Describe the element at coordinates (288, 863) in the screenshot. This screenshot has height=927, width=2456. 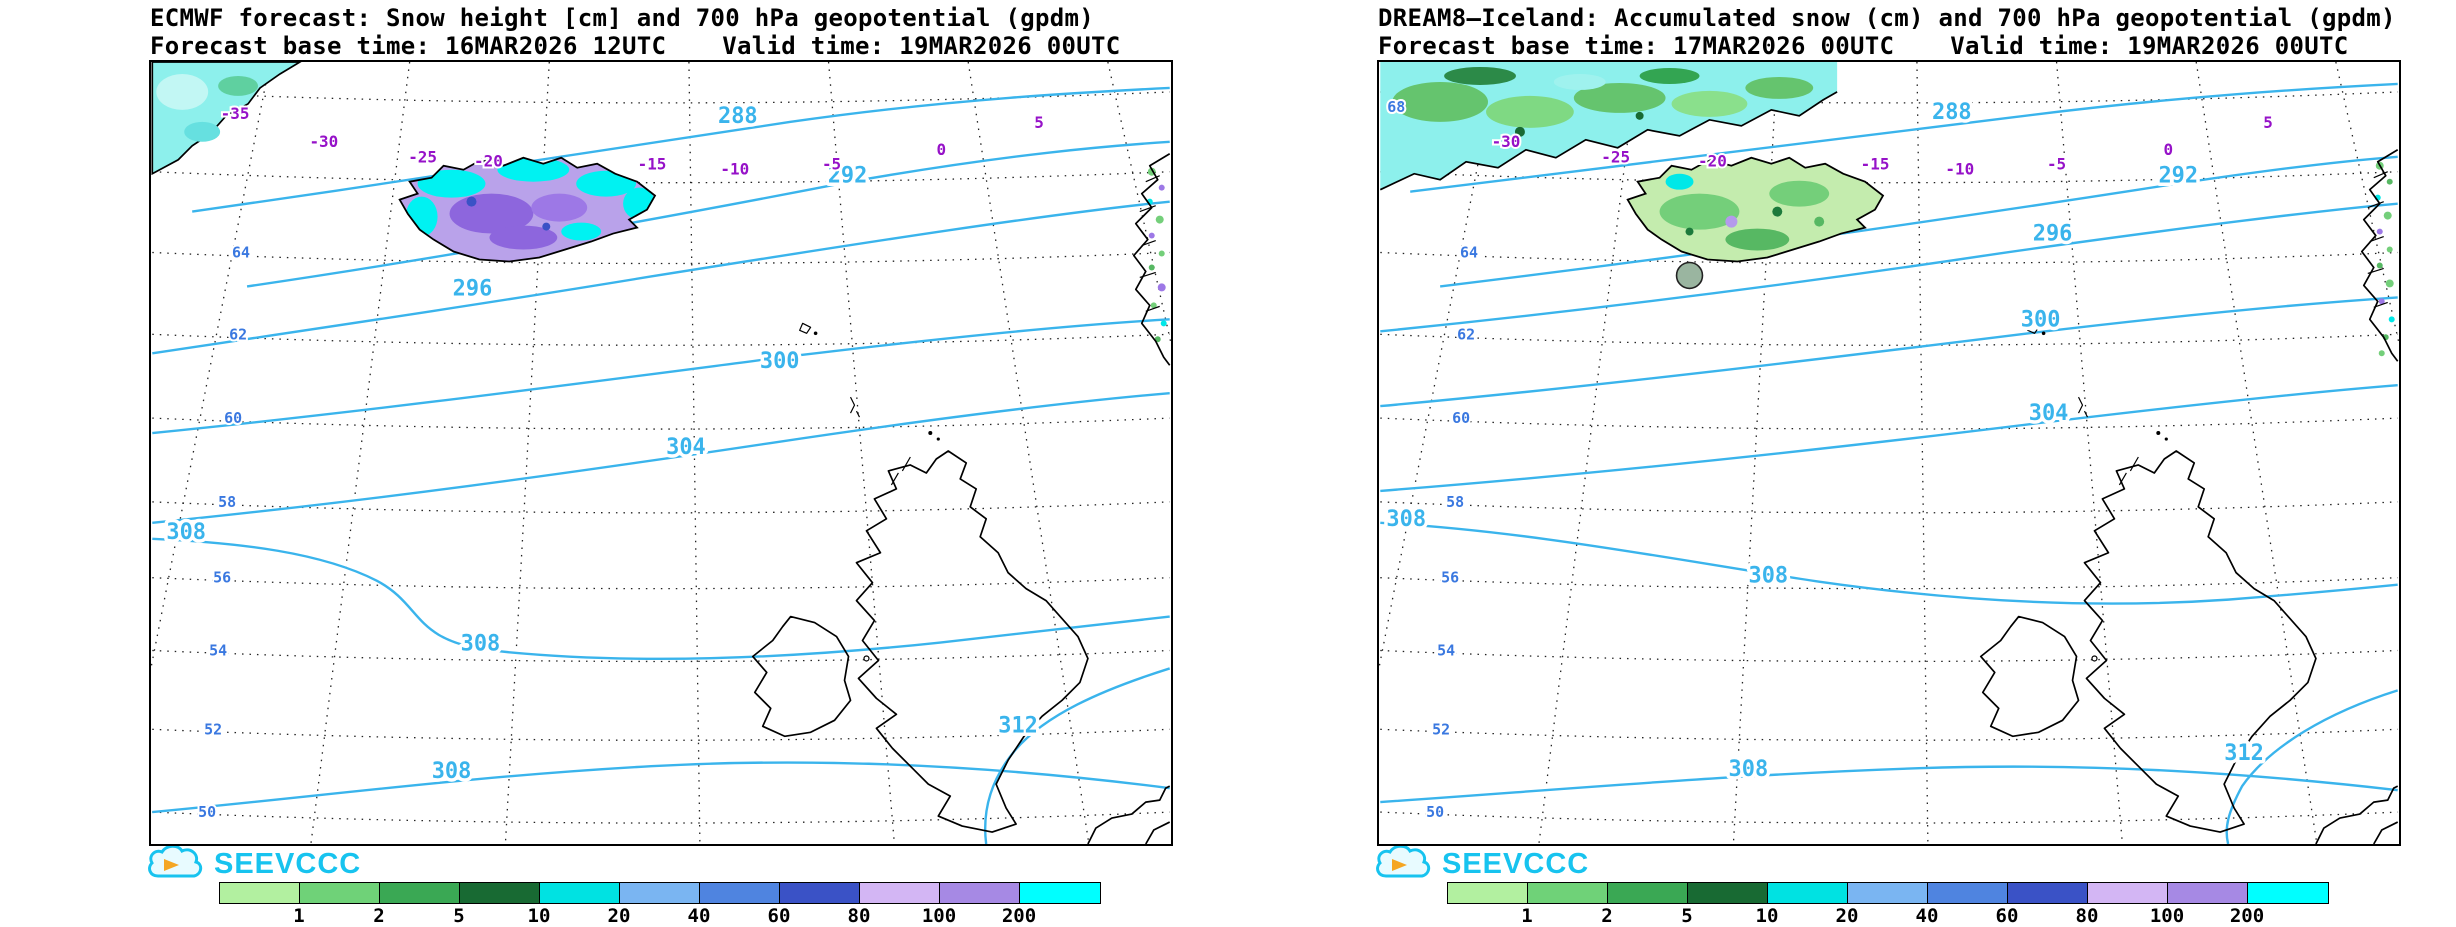
I see `seevccc-logo-text: SEEVCCC` at that location.